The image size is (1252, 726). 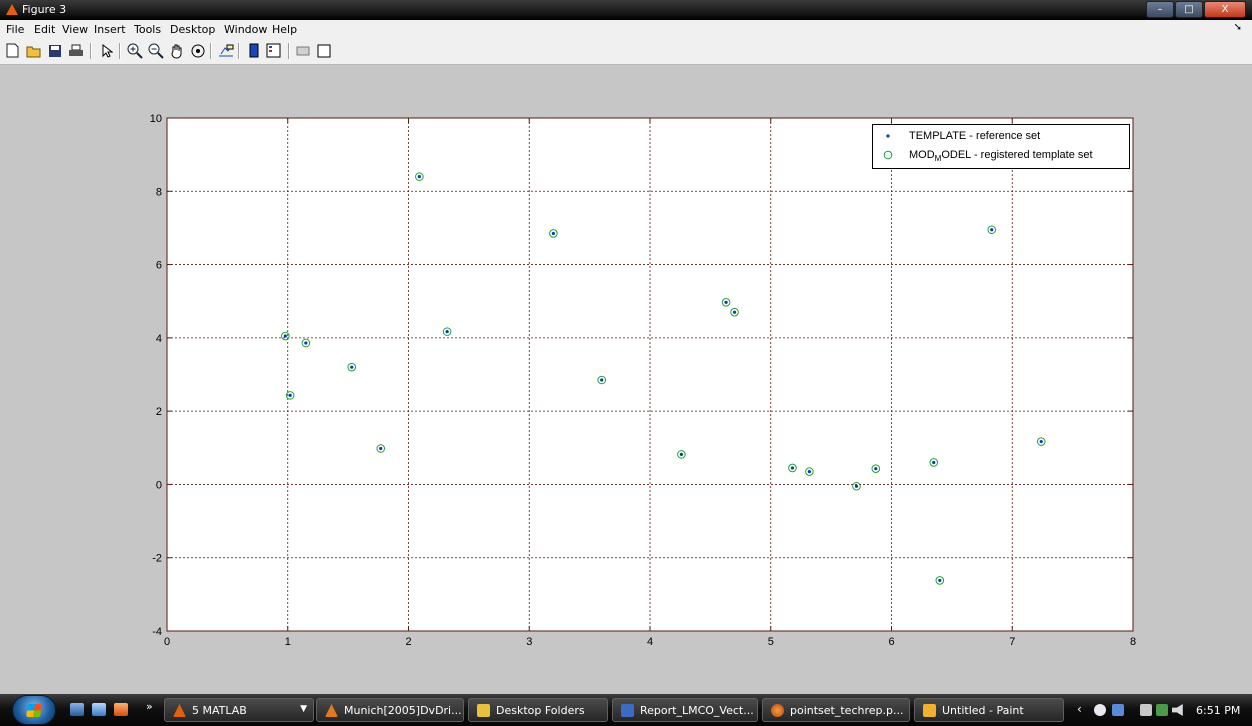 What do you see at coordinates (77, 709) in the screenshot?
I see `show-desktop-icon` at bounding box center [77, 709].